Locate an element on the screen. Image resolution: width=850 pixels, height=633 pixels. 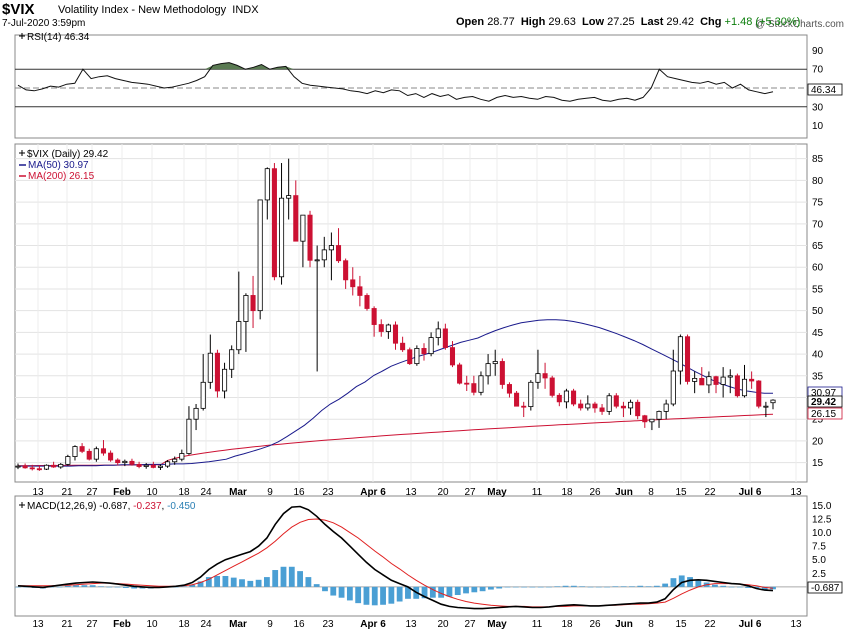
high-value: 29.63 is located at coordinates (562, 22).